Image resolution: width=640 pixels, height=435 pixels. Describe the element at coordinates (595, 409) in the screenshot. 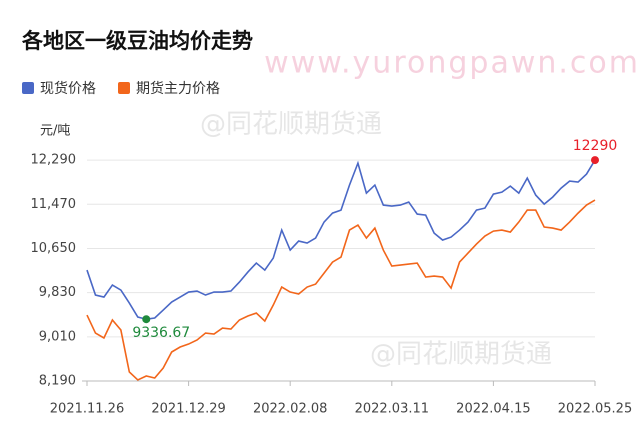

I see `x-tick-label: 2022.05.25` at that location.